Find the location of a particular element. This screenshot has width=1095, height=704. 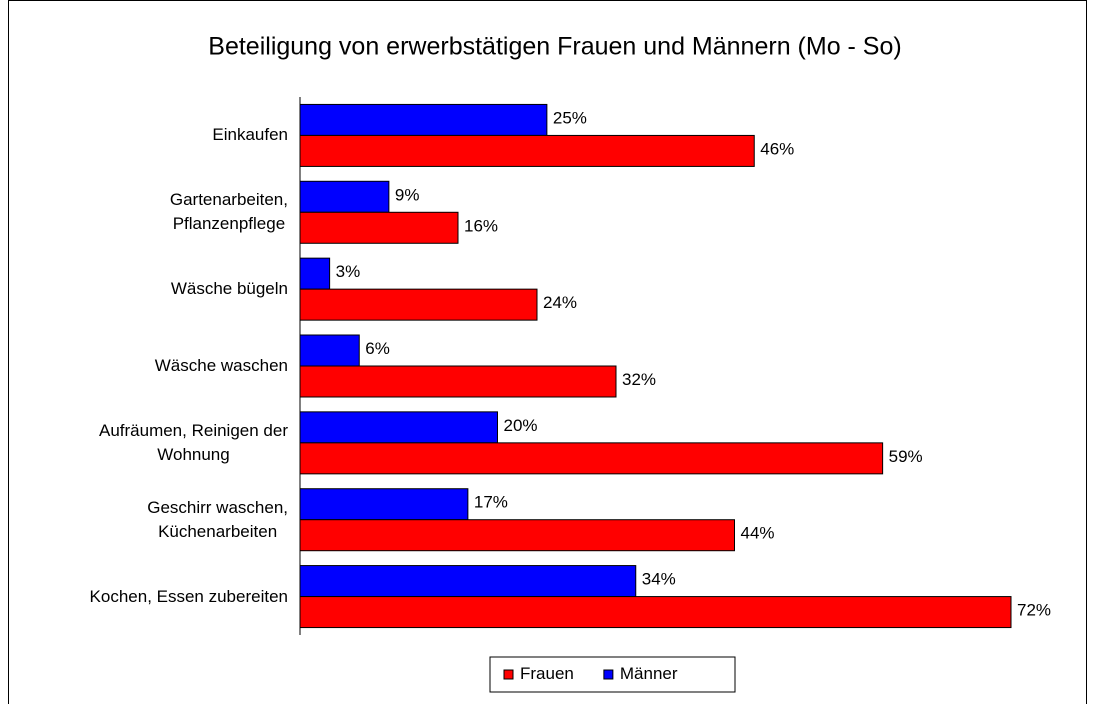

category-label: Wäsche waschen is located at coordinates (221, 365).